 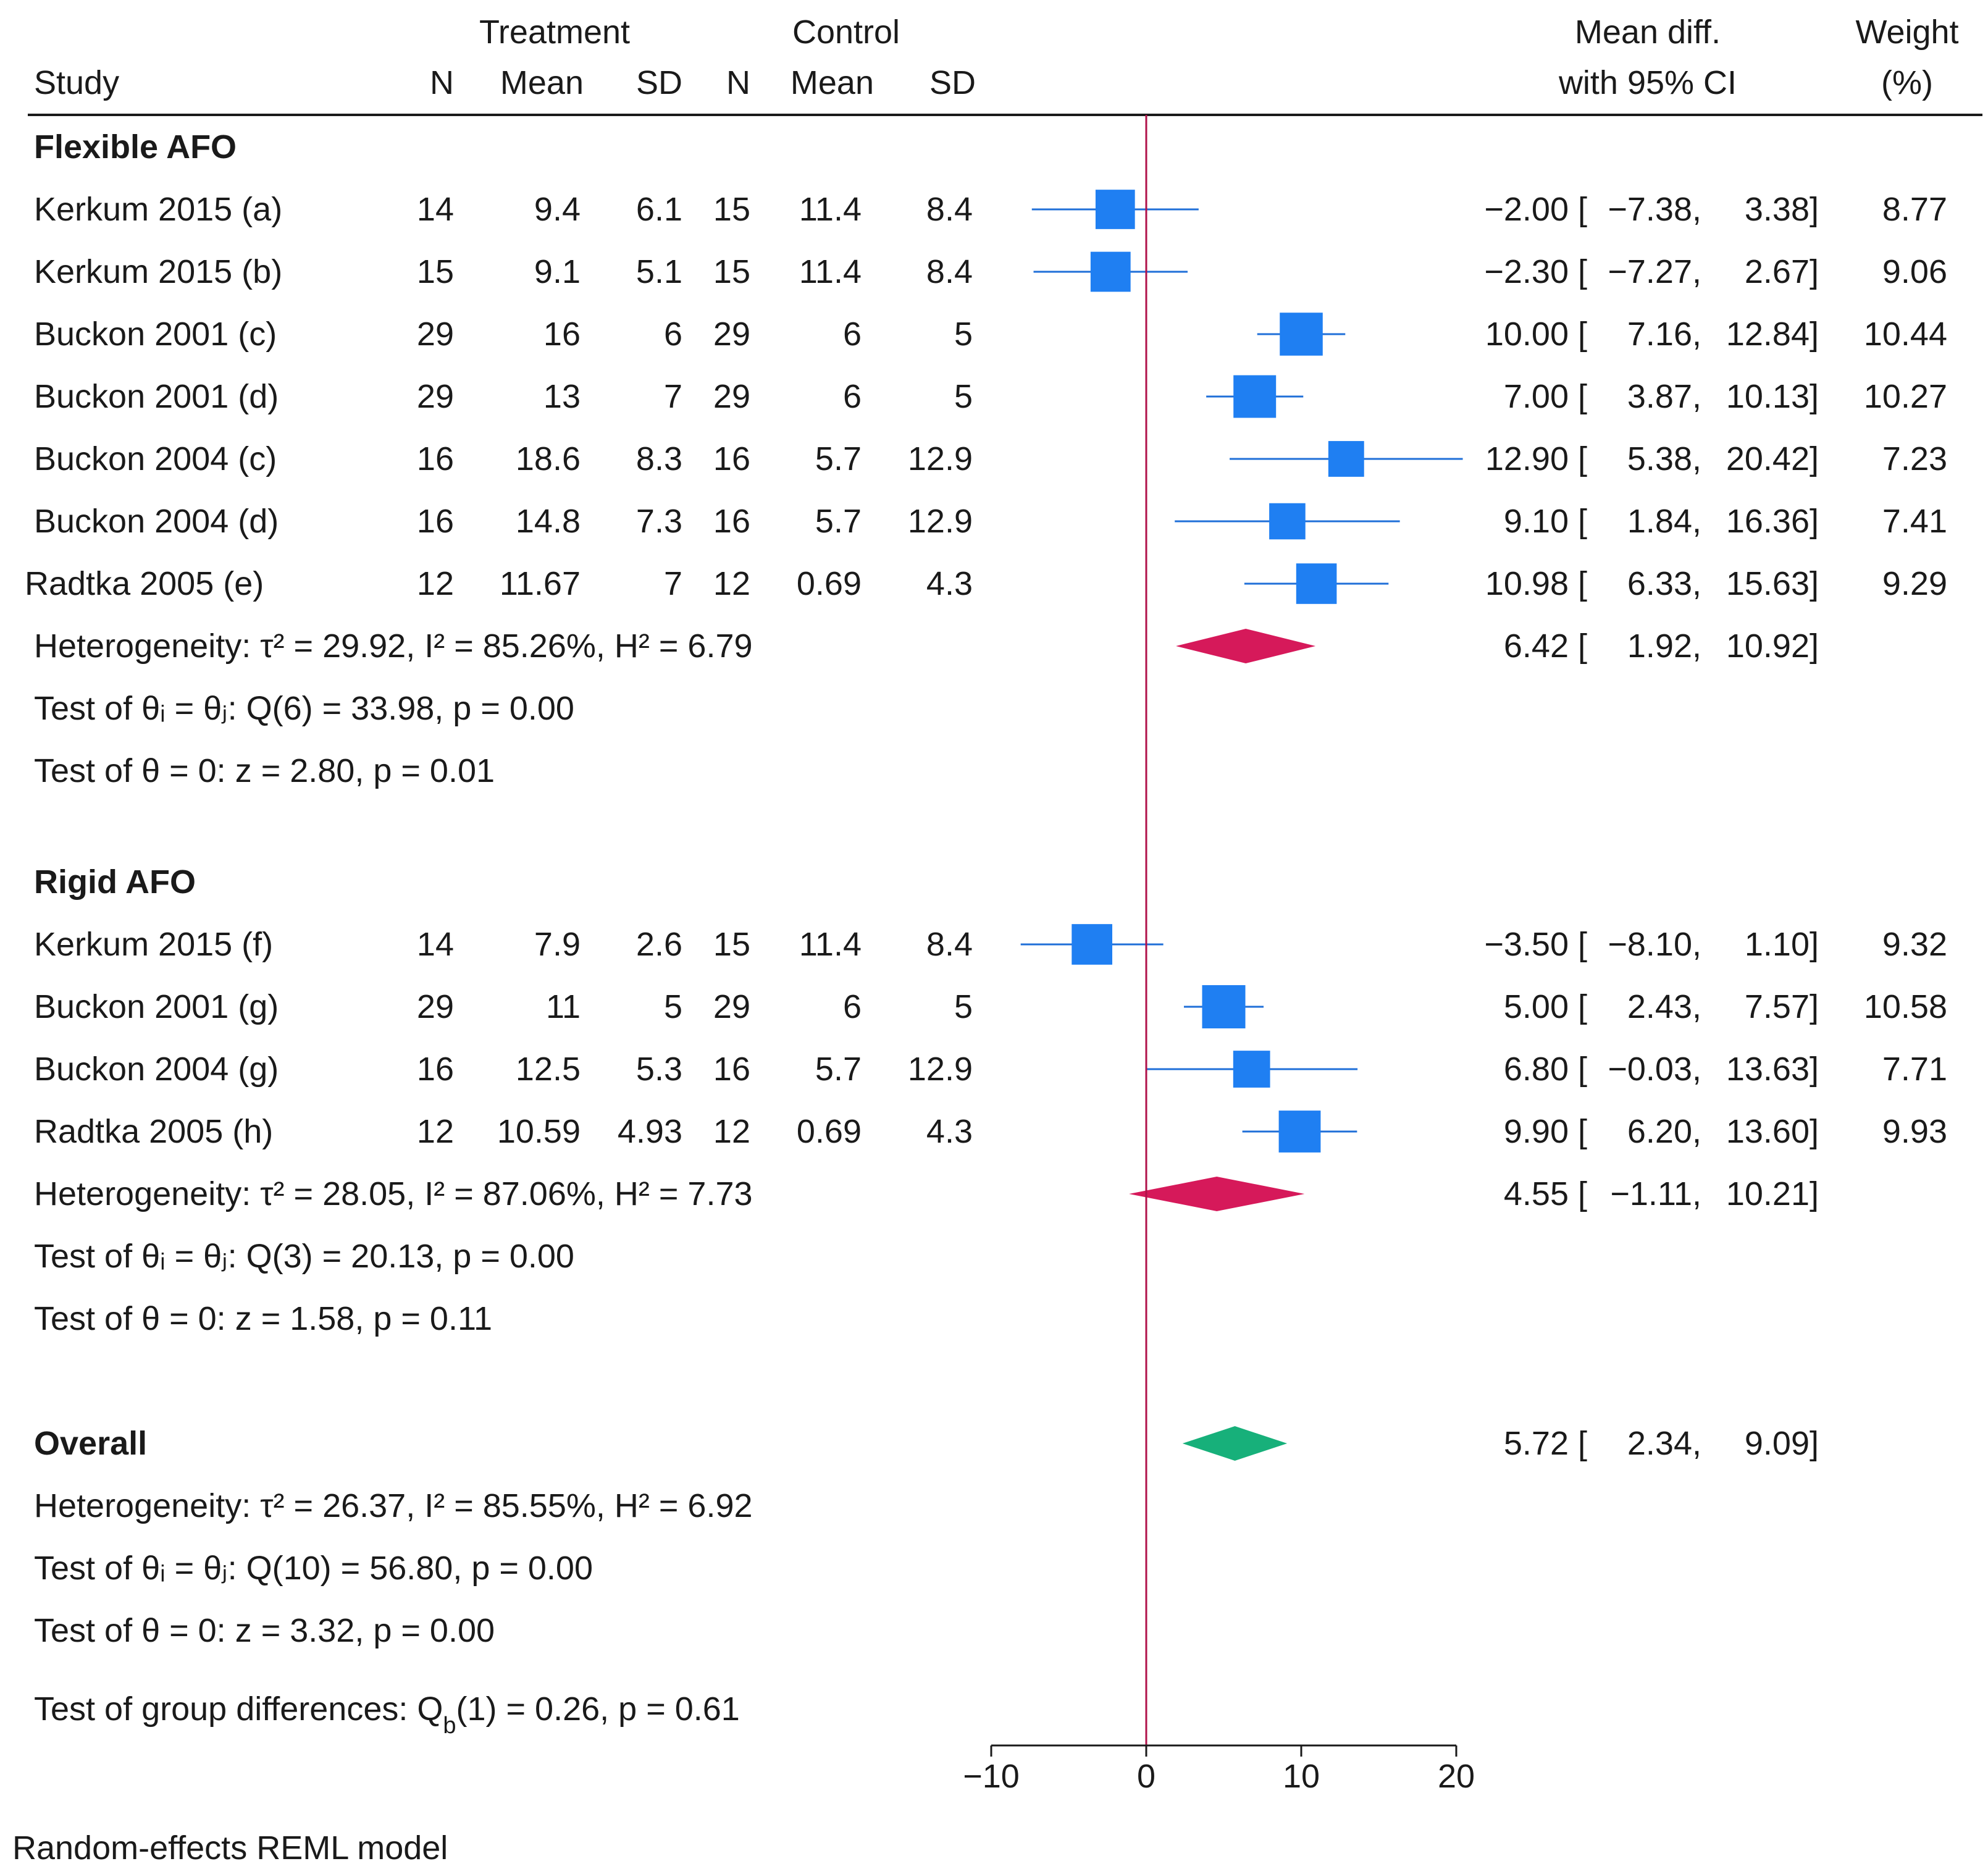 What do you see at coordinates (1772, 396) in the screenshot?
I see `ci-upper: 10.13]` at bounding box center [1772, 396].